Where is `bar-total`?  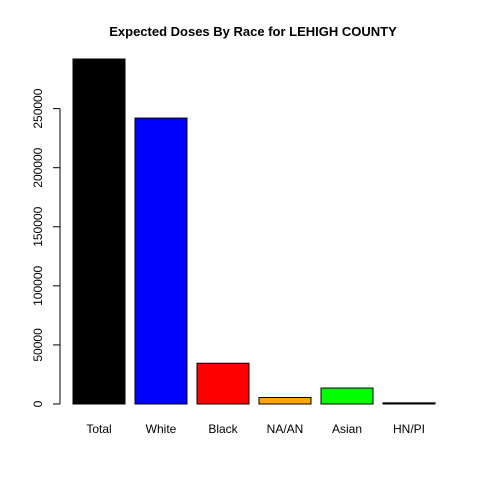
bar-total is located at coordinates (99, 231).